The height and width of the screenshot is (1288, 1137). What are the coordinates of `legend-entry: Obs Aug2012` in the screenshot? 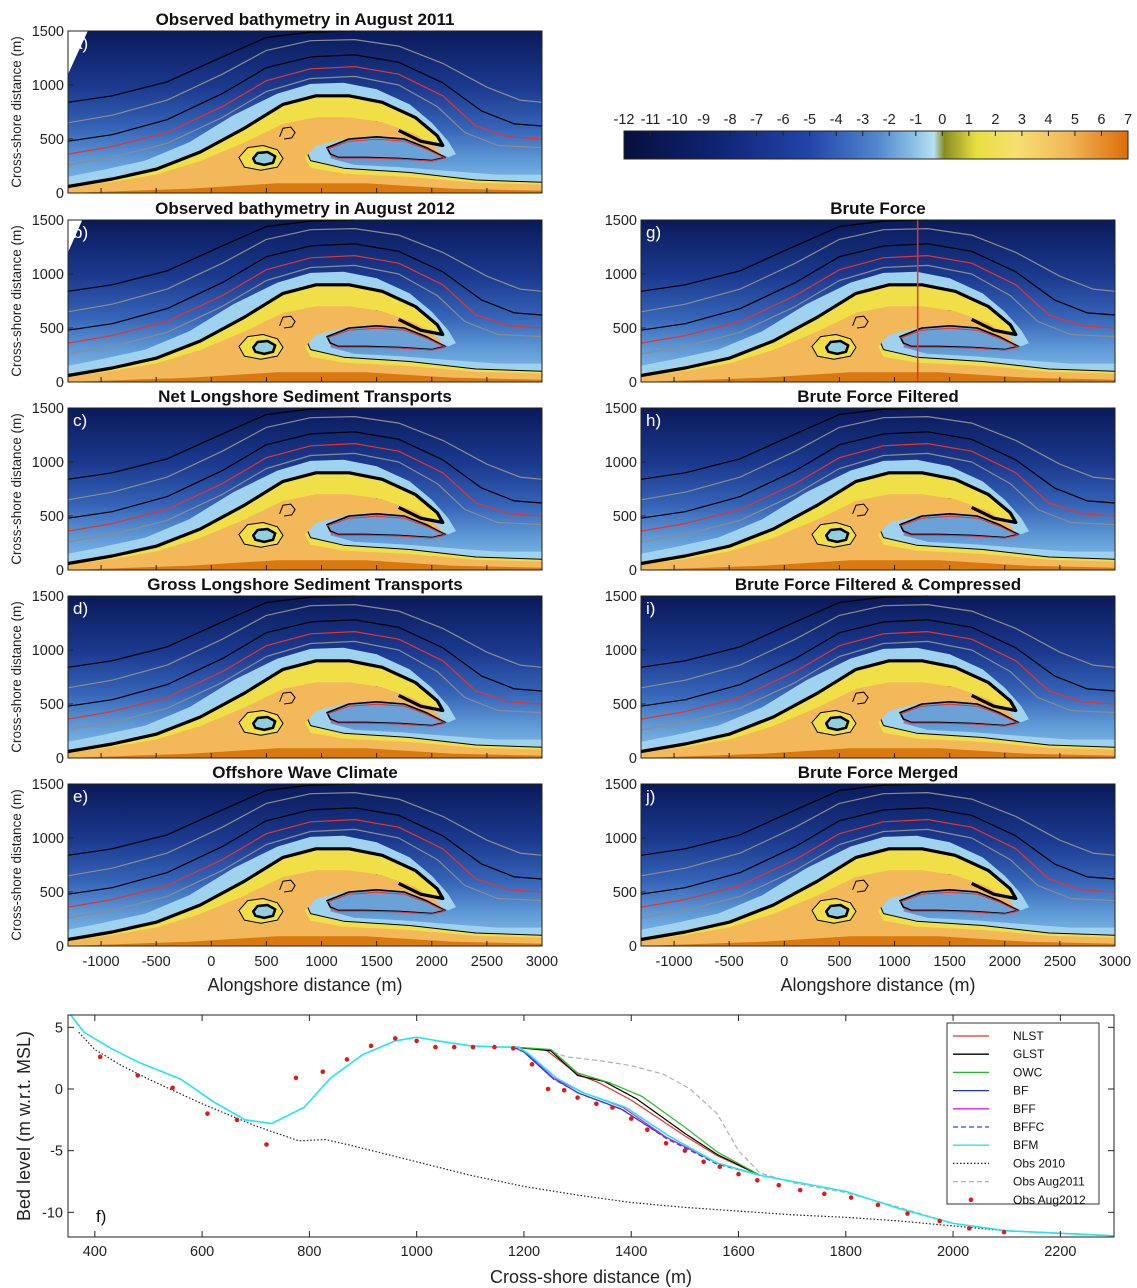 It's located at (1027, 1200).